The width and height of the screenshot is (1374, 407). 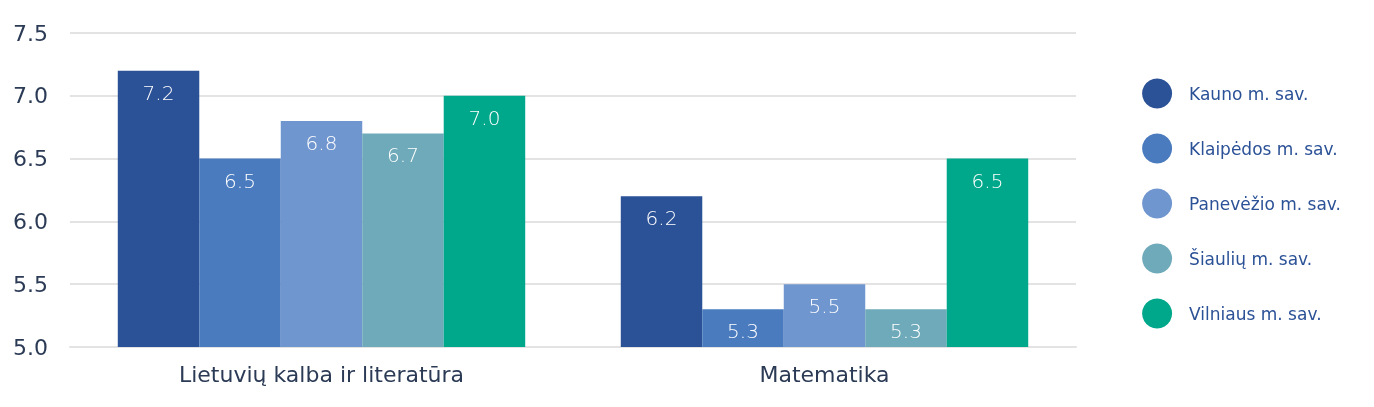 I want to click on y-tick-label: 6.5, so click(x=30, y=159).